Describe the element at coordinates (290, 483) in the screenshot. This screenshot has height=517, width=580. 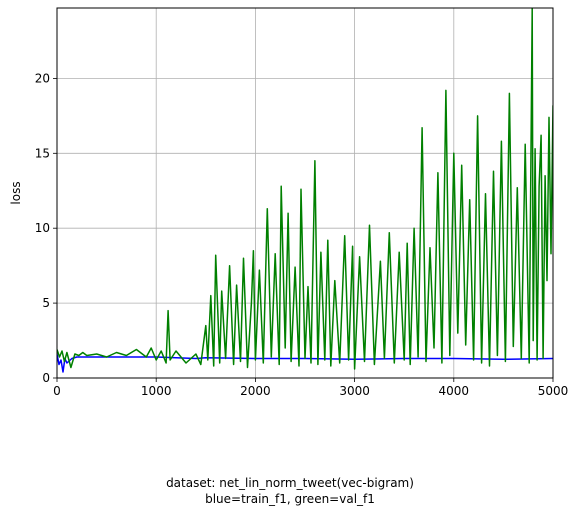
I see `caption-dataset: dataset: net_lin_norm_tweet(vec-bigram)` at that location.